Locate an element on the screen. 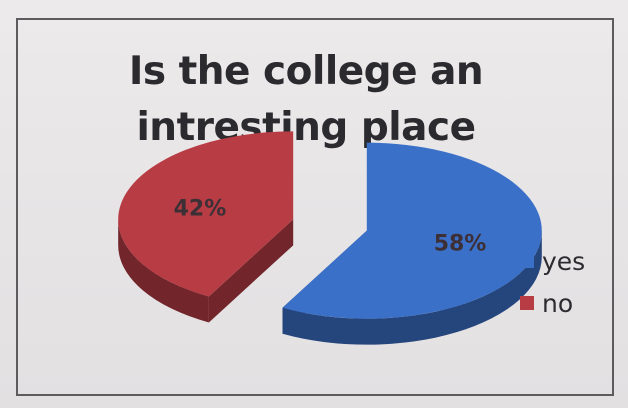  pie-side-no is located at coordinates (163, 271).